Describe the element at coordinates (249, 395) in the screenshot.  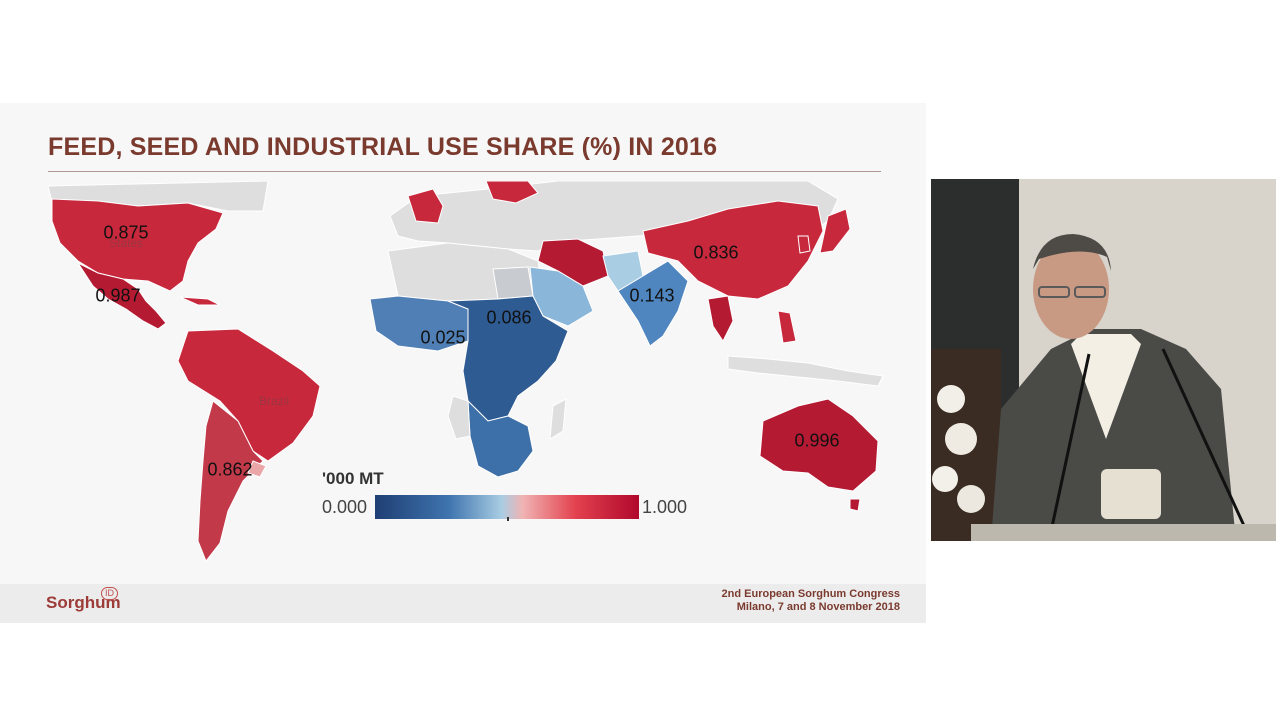
I see `south-america-region` at that location.